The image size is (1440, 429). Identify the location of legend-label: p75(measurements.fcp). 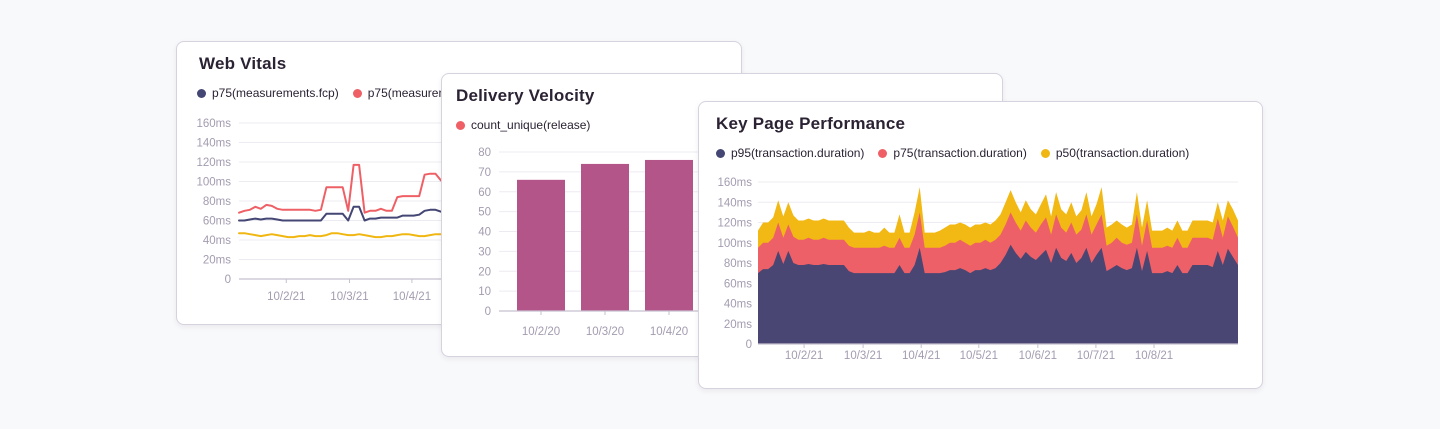
(275, 93).